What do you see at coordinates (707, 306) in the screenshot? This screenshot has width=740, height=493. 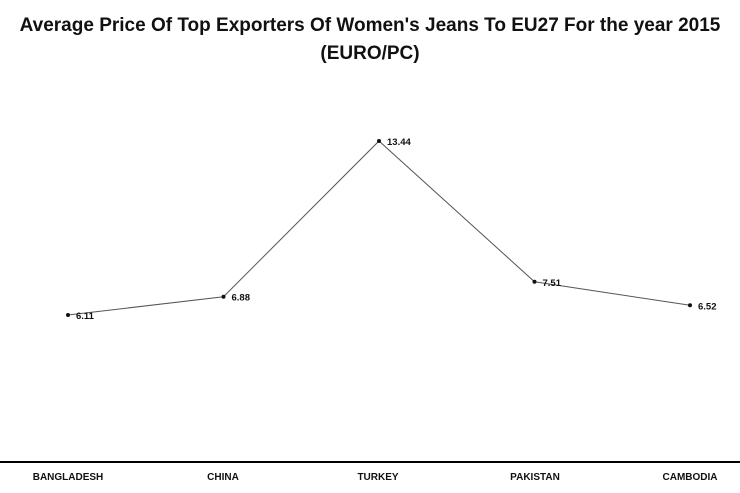 I see `data-label: 6.52` at bounding box center [707, 306].